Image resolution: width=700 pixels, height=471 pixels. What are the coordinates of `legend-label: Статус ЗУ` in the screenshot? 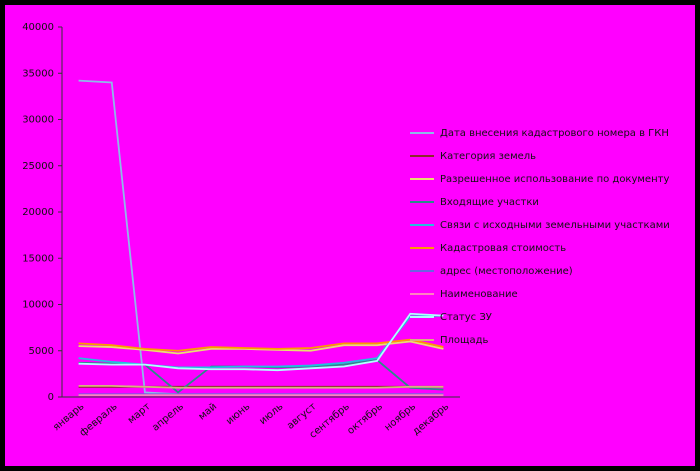 It's located at (466, 317).